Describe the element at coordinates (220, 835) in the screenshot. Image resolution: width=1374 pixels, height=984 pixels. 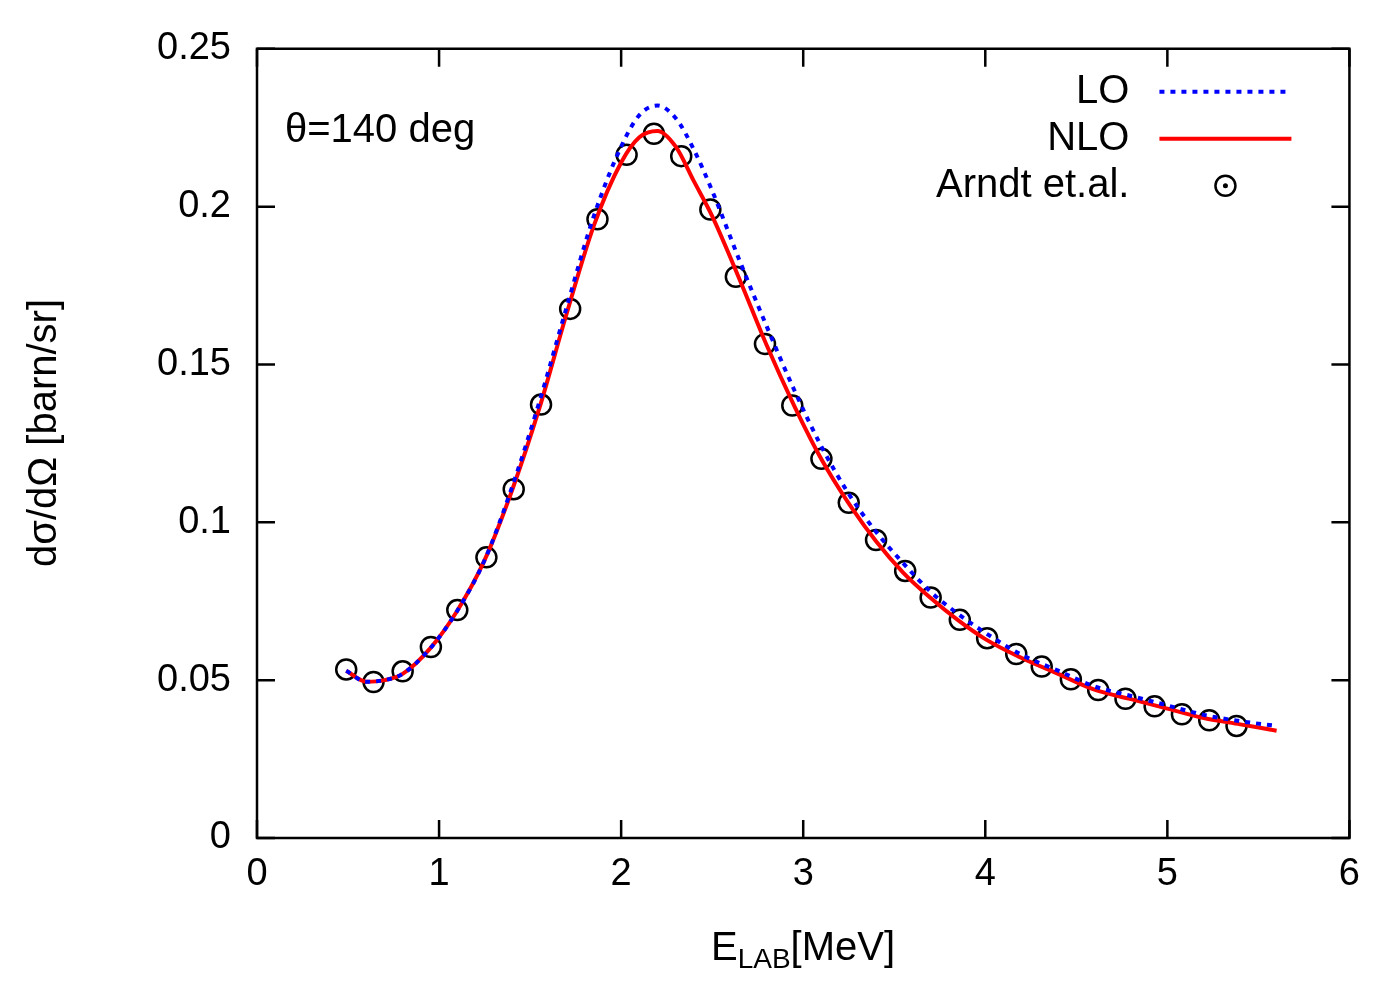
I see `y-tick-label: 0` at that location.